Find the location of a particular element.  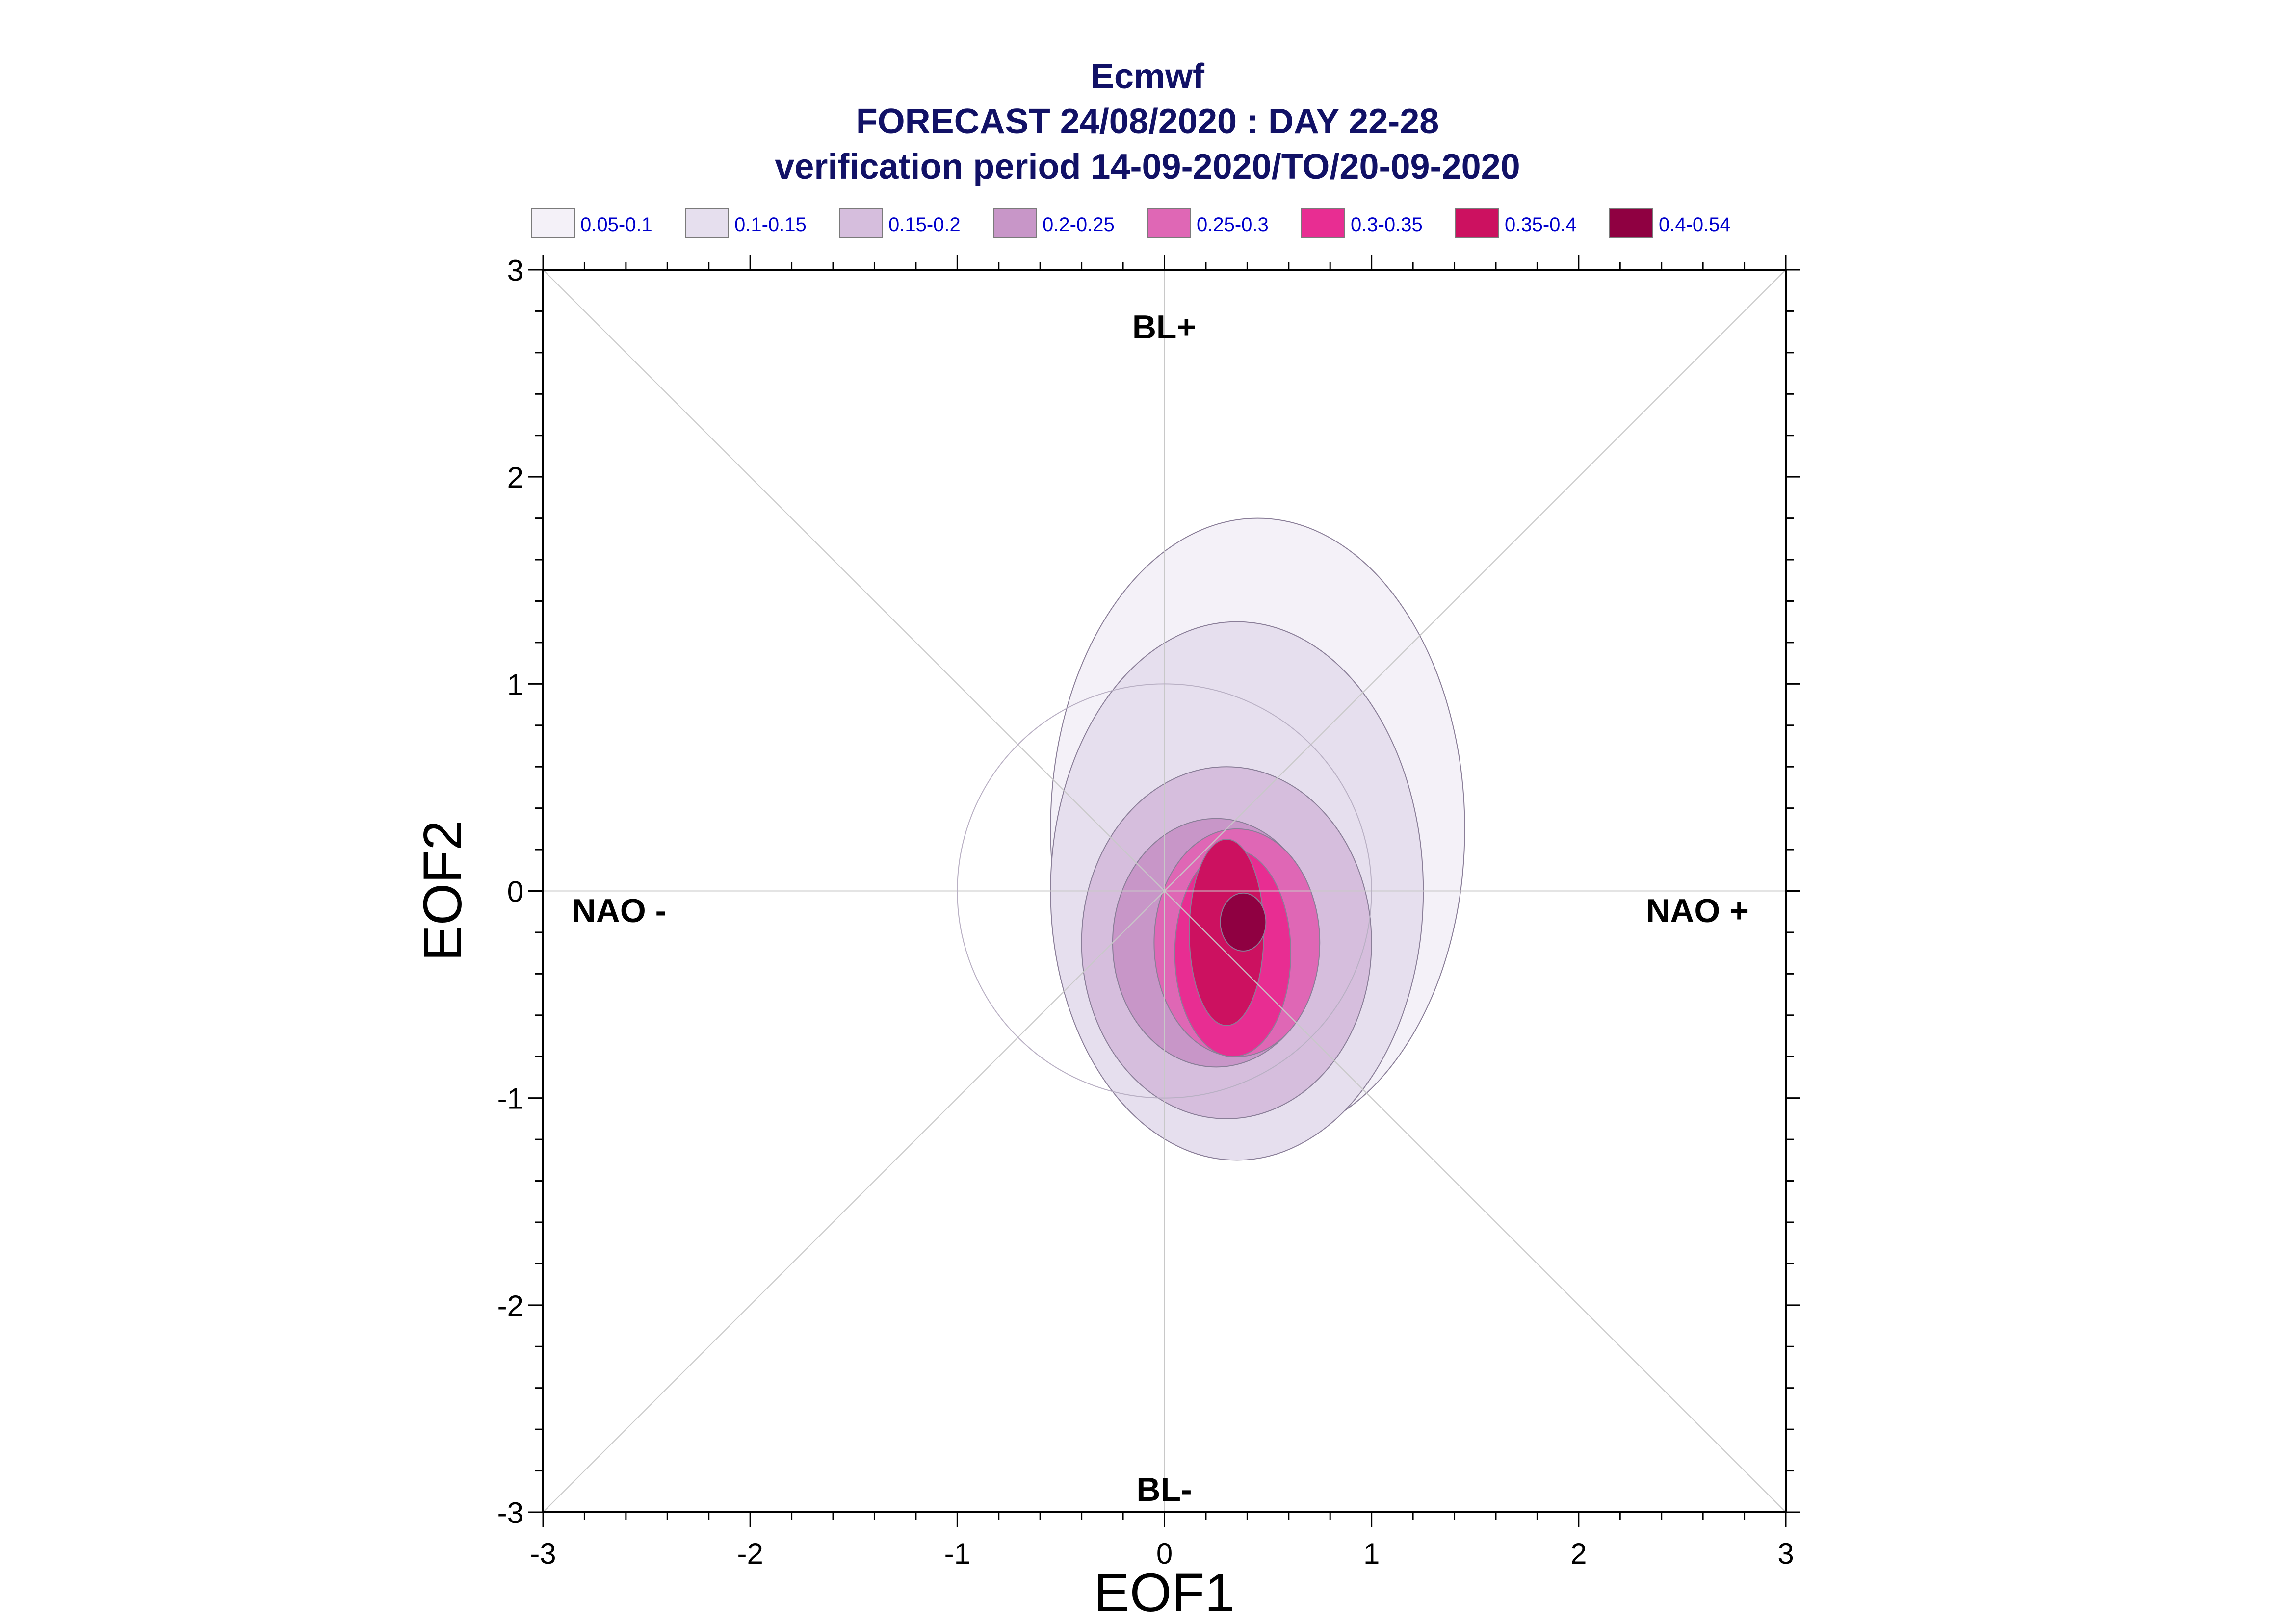

title-line-2: FORECAST 24/08/2020 : DAY 22-28 is located at coordinates (1147, 121).